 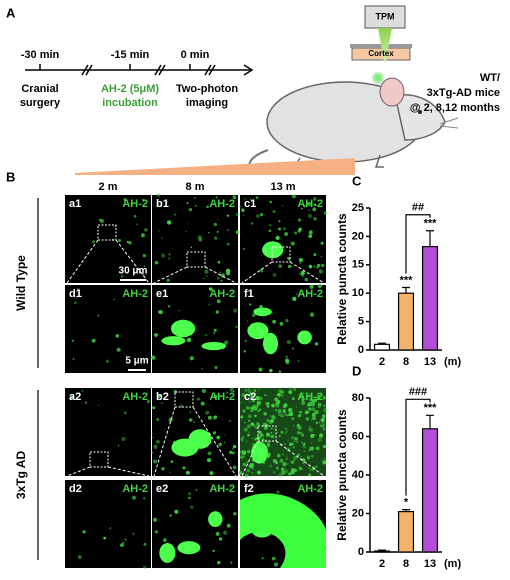 I want to click on y-tick-label: 25, so click(x=358, y=208).